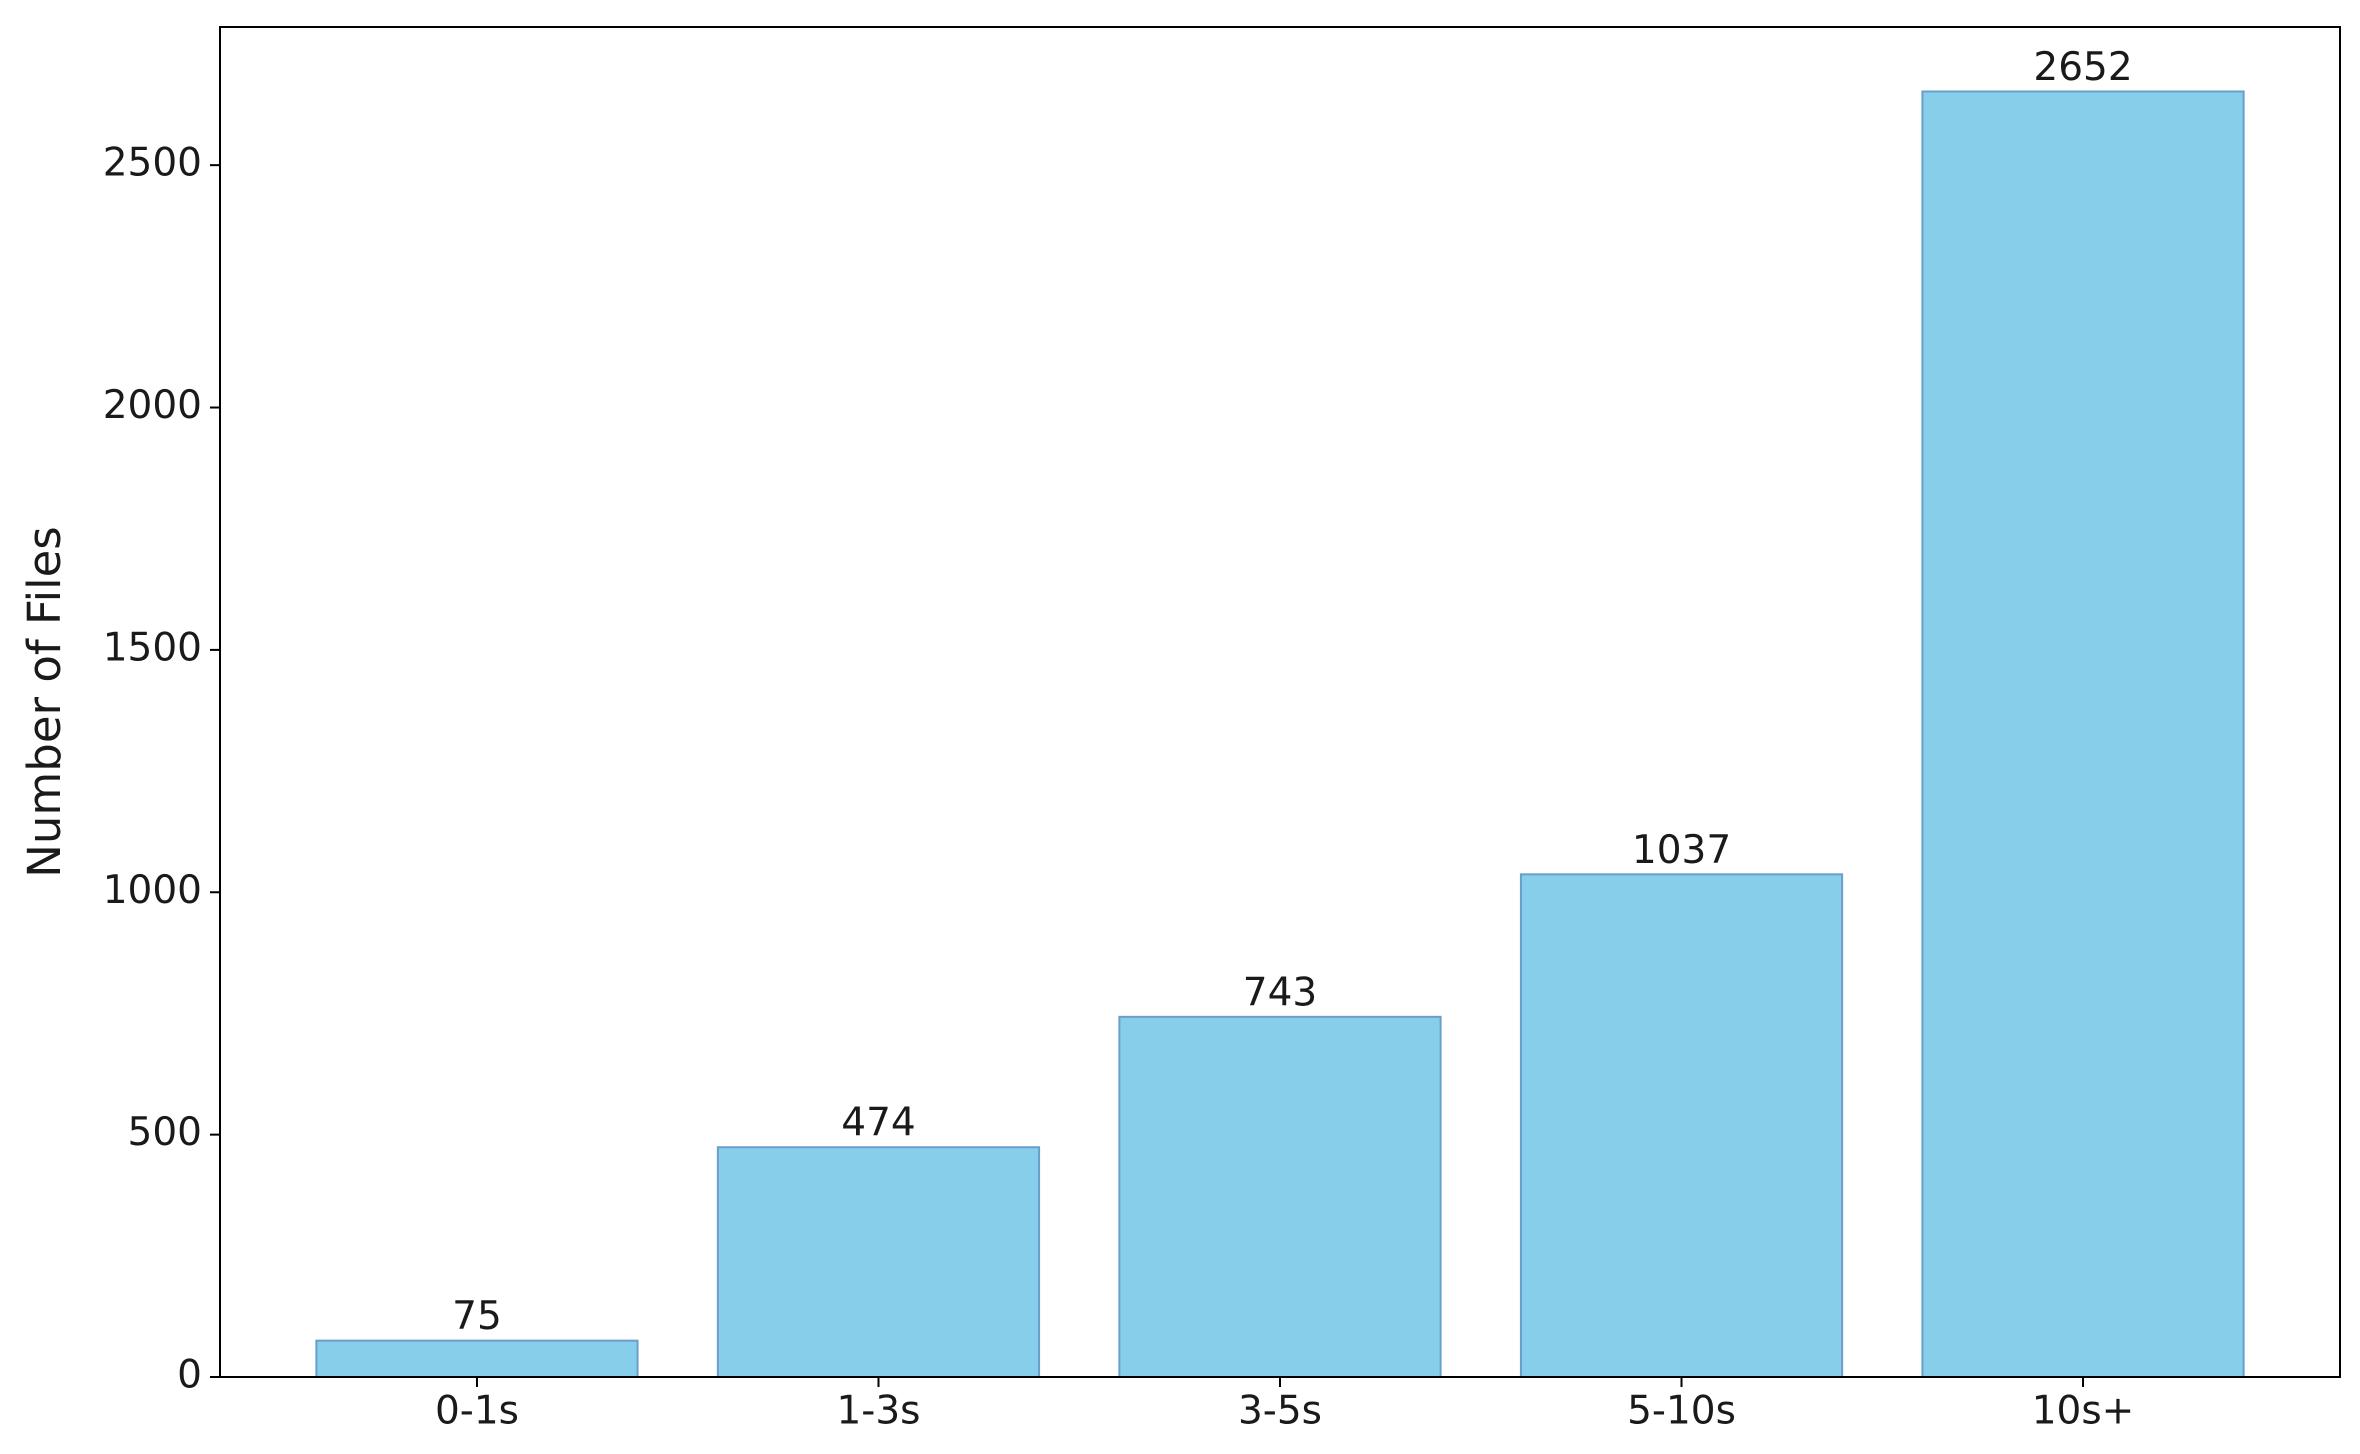 This screenshot has width=2360, height=1454. What do you see at coordinates (1681, 850) in the screenshot?
I see `value-label: 1037` at bounding box center [1681, 850].